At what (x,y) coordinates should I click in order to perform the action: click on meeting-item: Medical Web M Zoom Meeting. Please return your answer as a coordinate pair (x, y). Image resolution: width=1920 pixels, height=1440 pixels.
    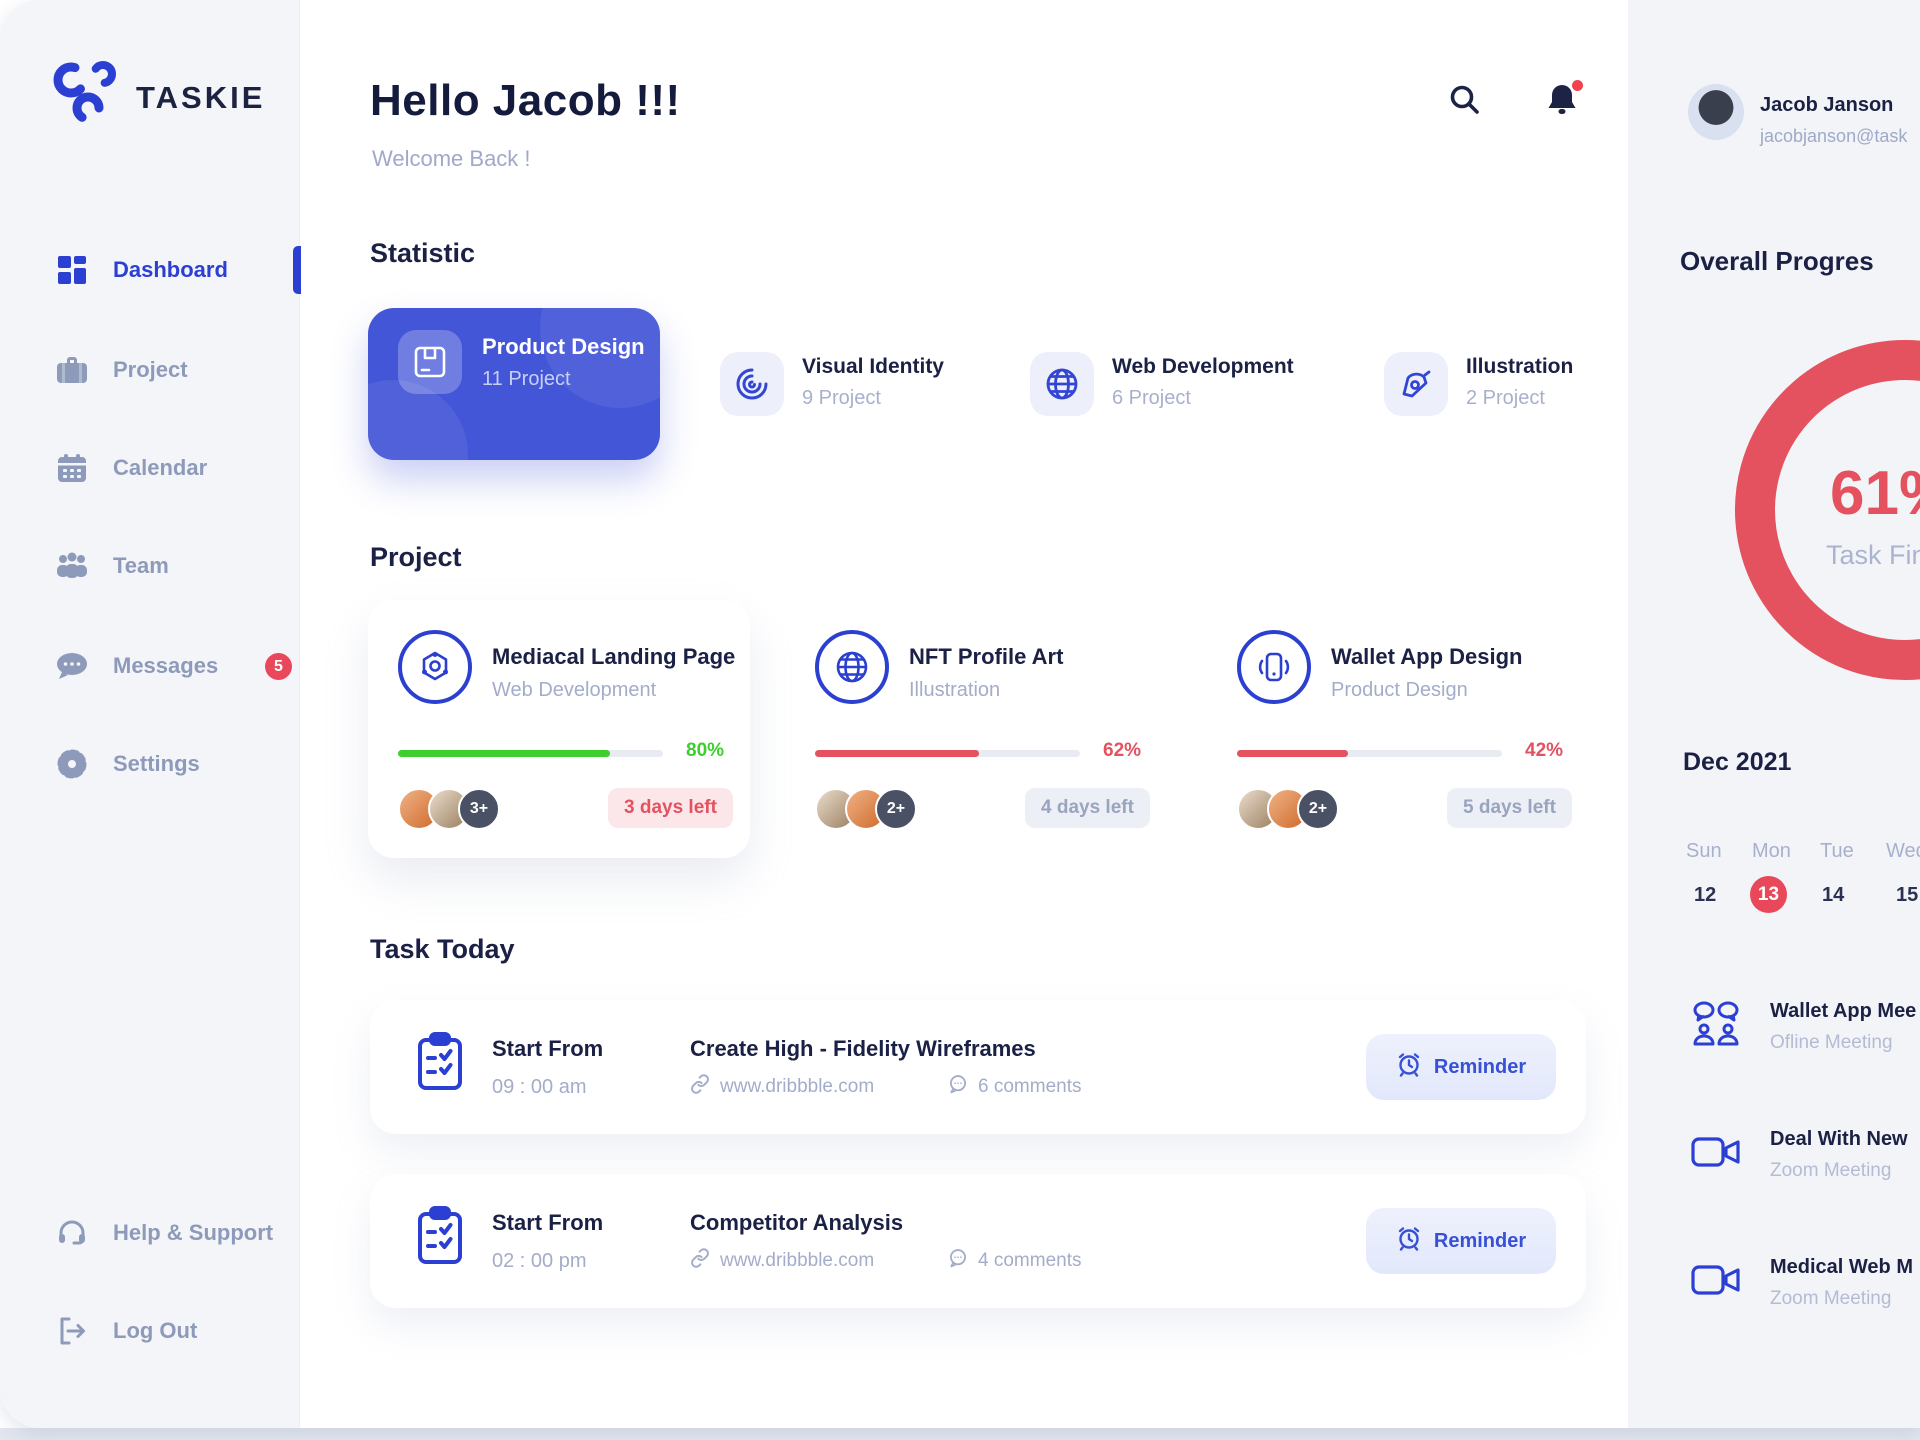
    Looking at the image, I should click on (1801, 1283).